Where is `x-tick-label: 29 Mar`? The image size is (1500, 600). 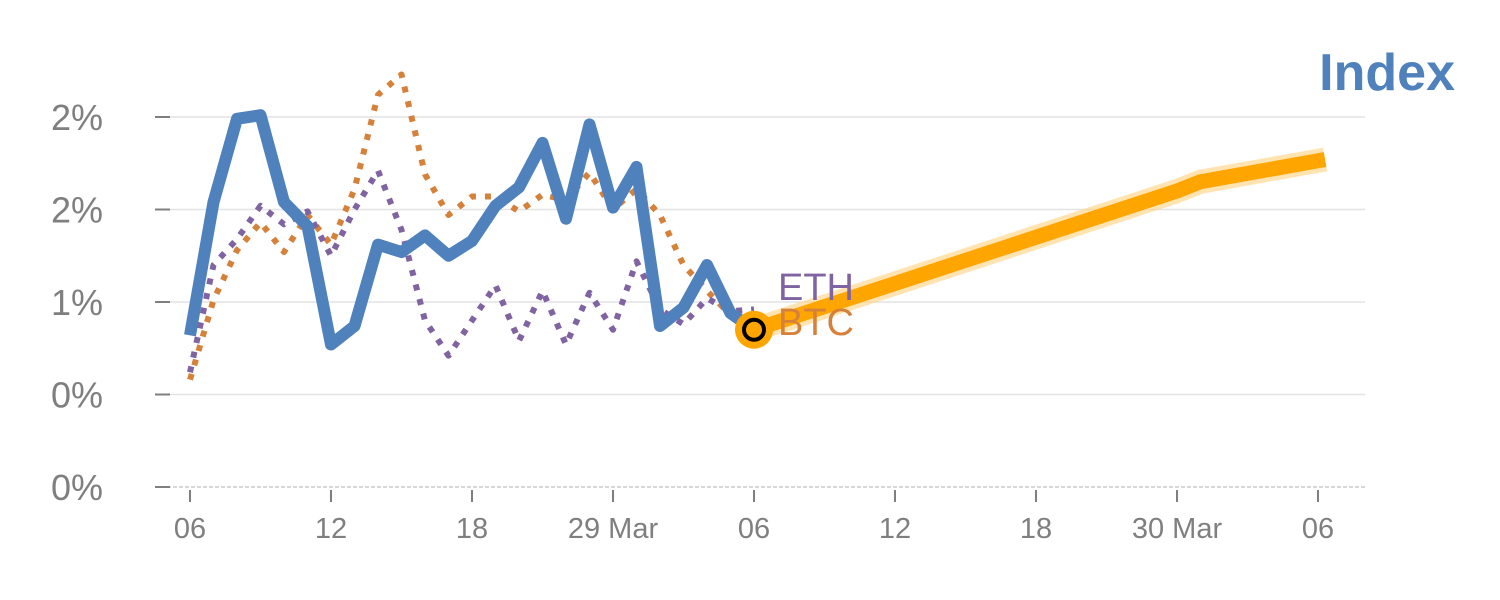 x-tick-label: 29 Mar is located at coordinates (613, 529).